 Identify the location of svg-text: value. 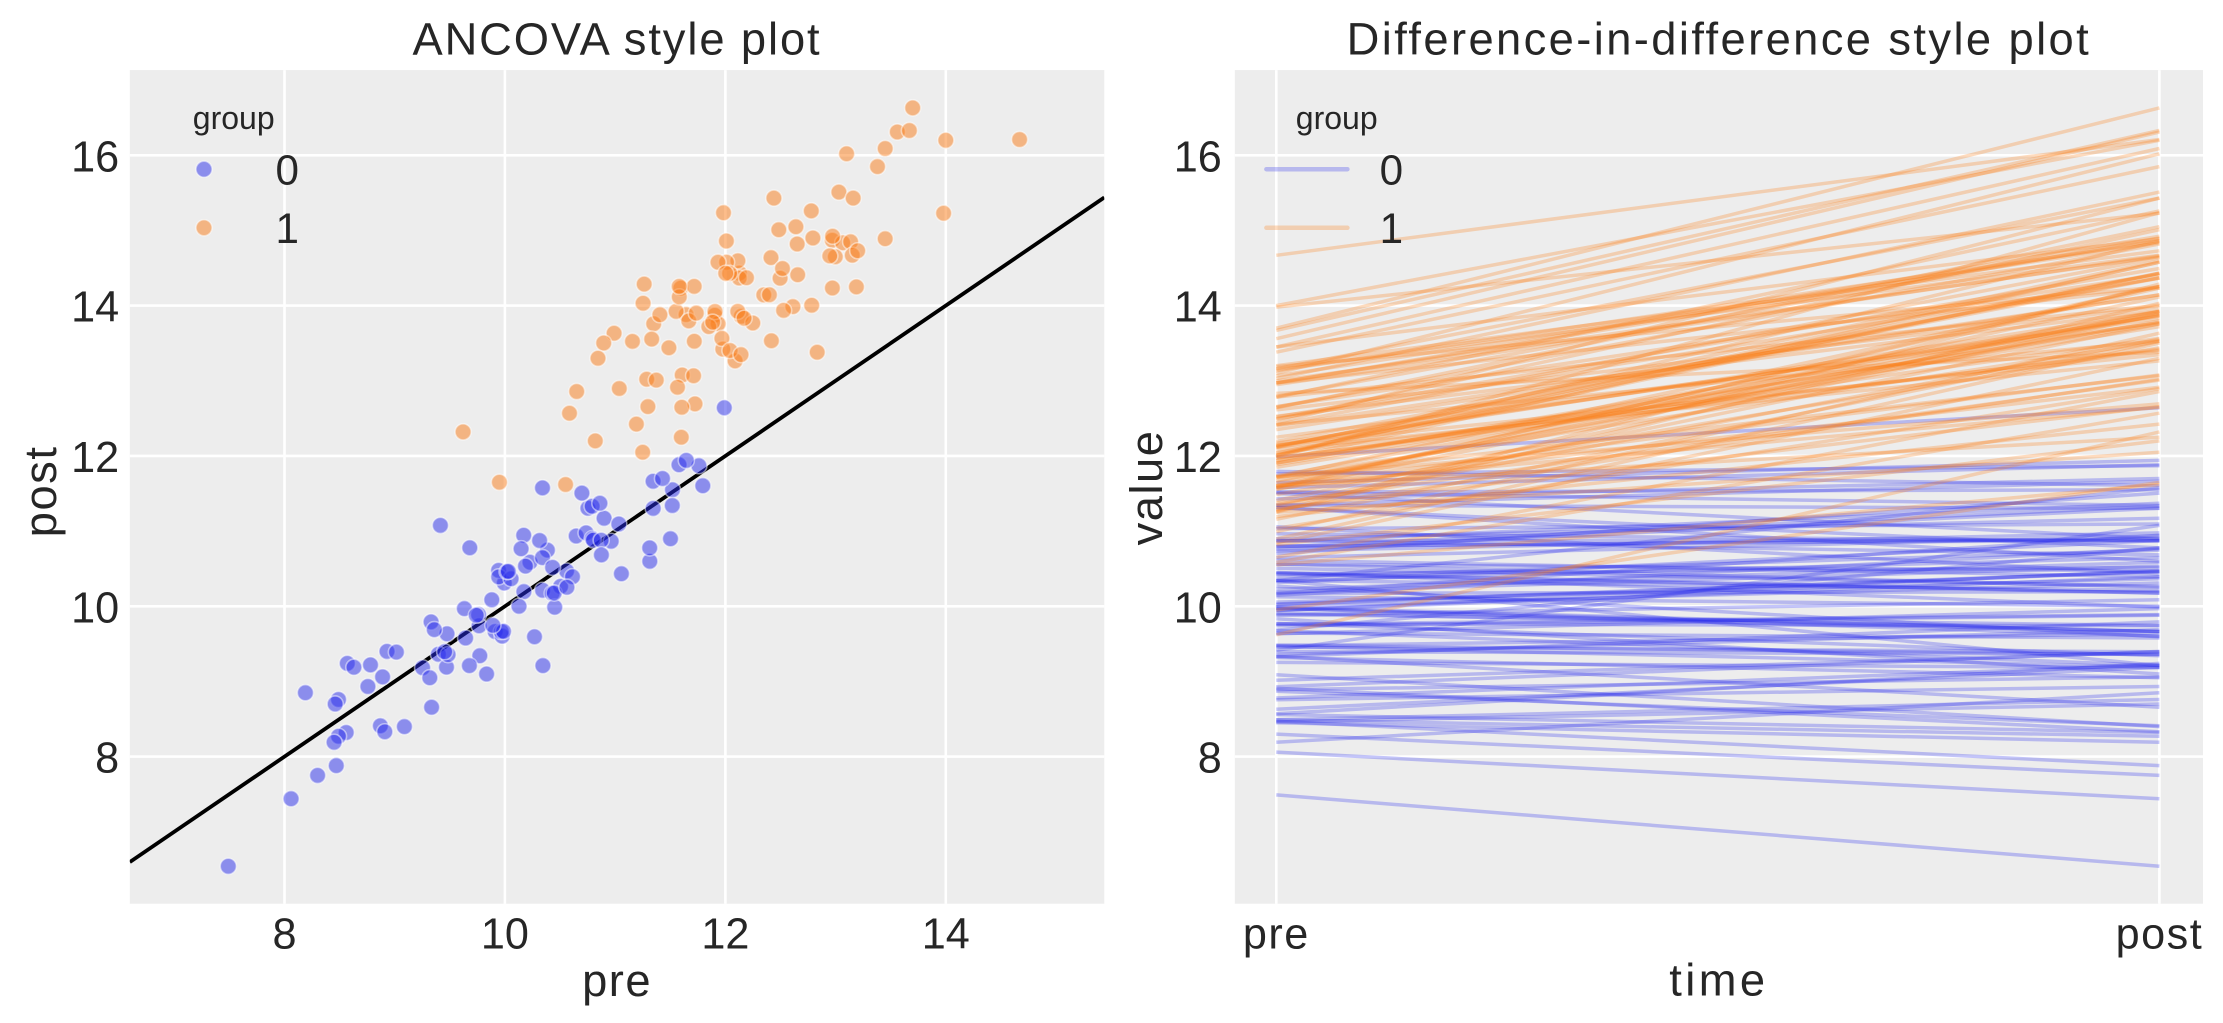
(1146, 488).